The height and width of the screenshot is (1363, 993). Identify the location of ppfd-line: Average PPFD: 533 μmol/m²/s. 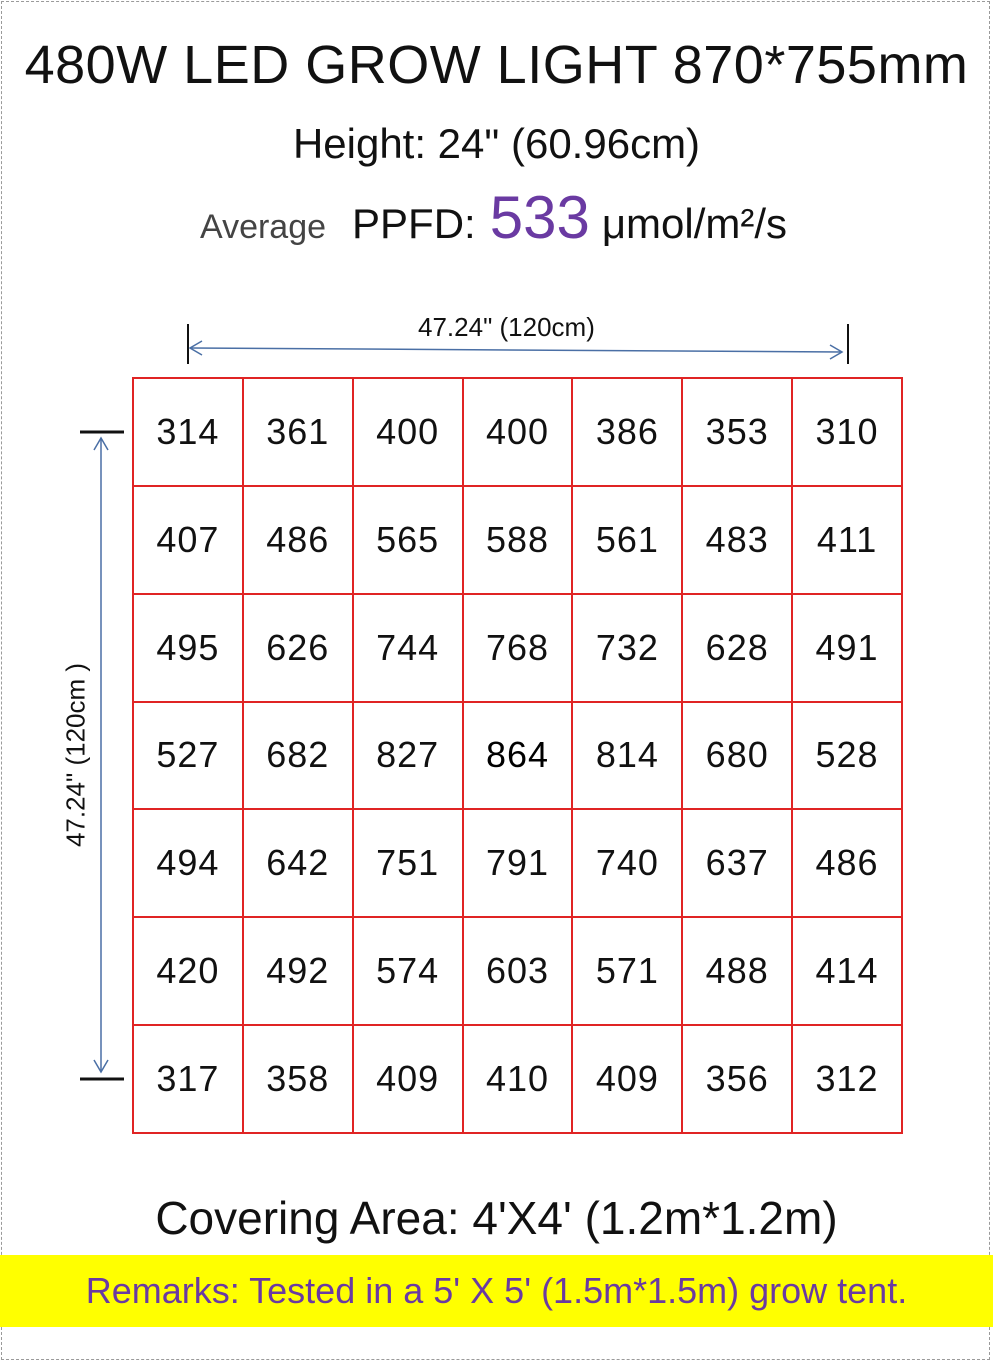
(493, 218).